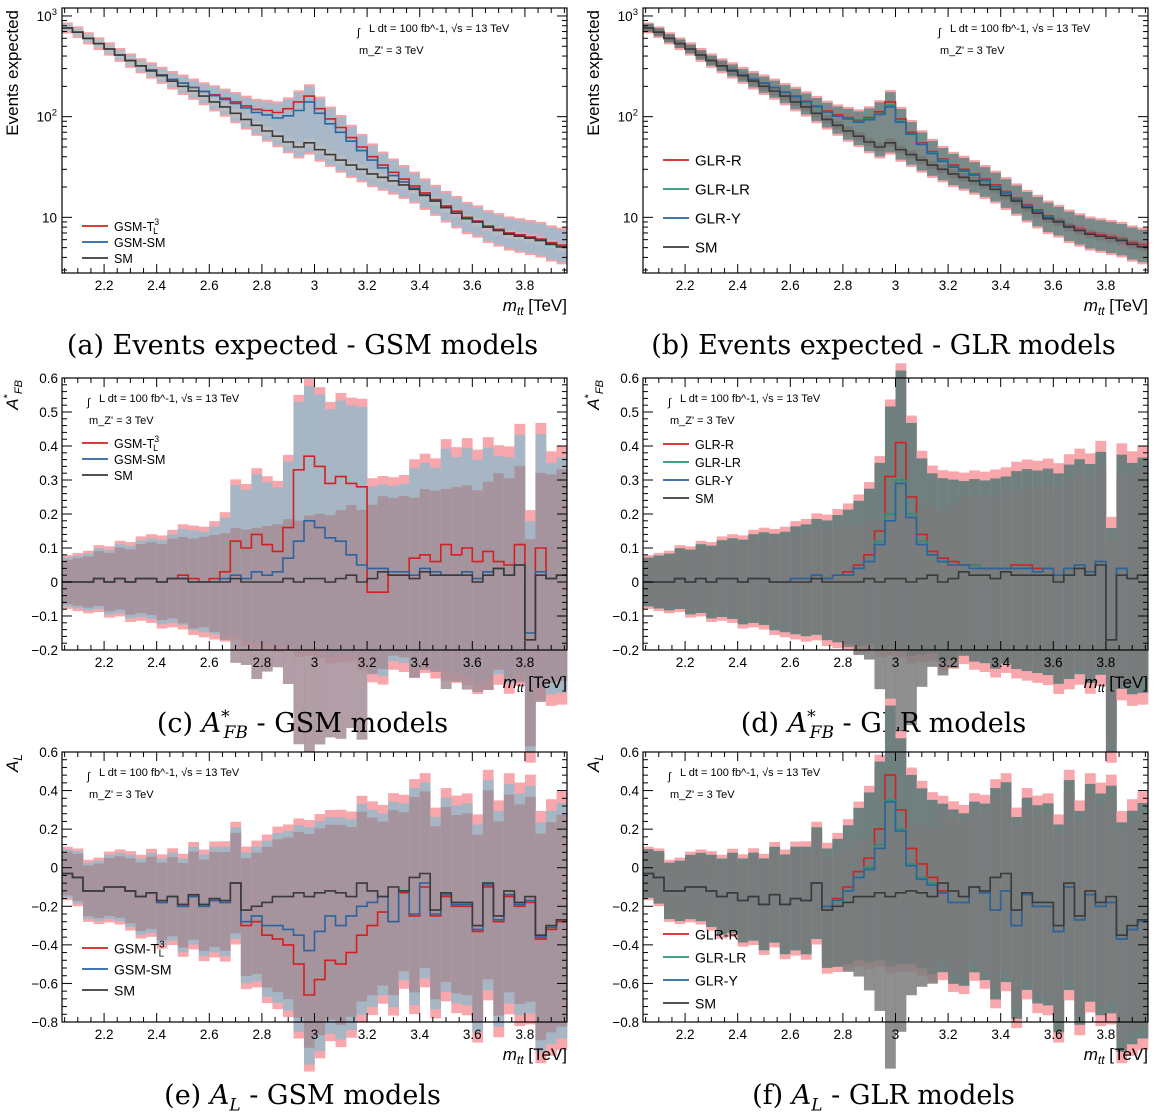 Image resolution: width=1168 pixels, height=1119 pixels. I want to click on legend-label-2: GLR-Y, so click(714, 481).